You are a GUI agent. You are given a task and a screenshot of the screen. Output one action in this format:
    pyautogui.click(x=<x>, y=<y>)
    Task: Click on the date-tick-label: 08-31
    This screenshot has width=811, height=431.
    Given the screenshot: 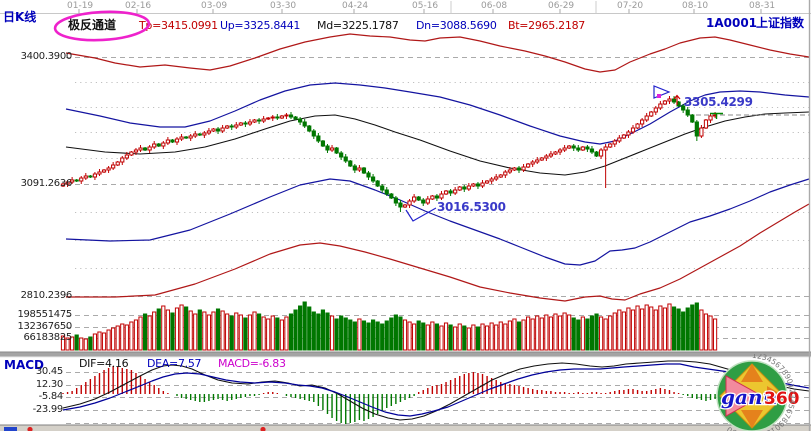 What is the action you would take?
    pyautogui.click(x=762, y=6)
    